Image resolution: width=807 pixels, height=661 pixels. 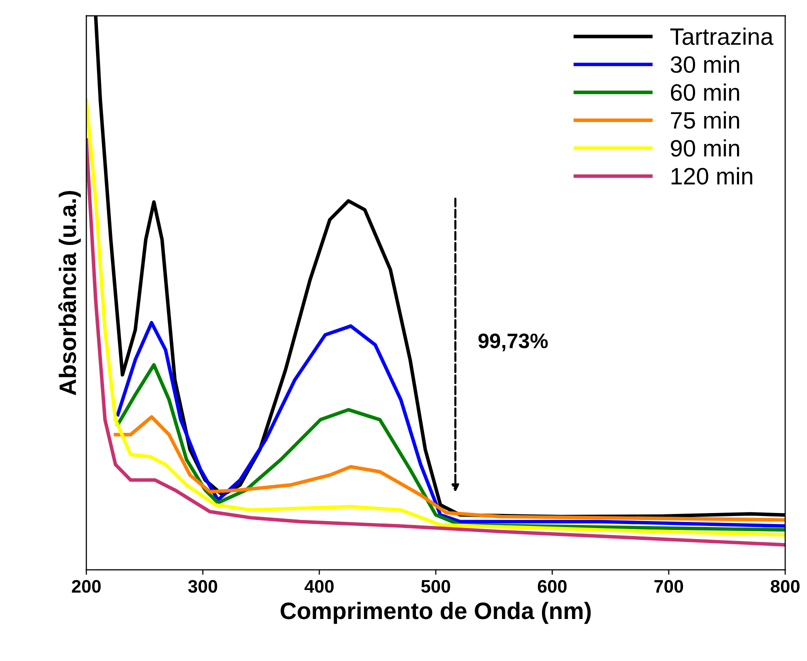 I want to click on legend-label: 90 min, so click(x=705, y=148).